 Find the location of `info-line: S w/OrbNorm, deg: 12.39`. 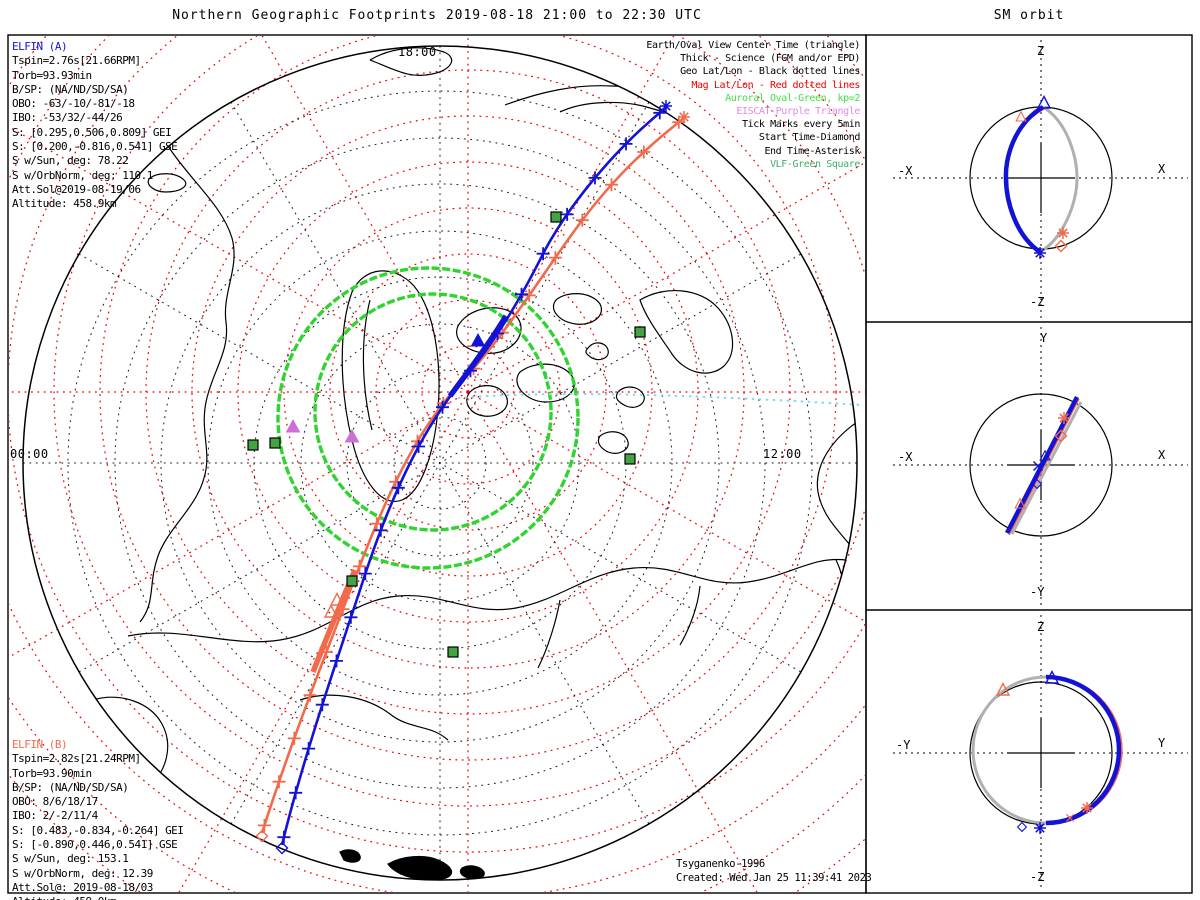

info-line: S w/OrbNorm, deg: 12.39 is located at coordinates (82, 873).